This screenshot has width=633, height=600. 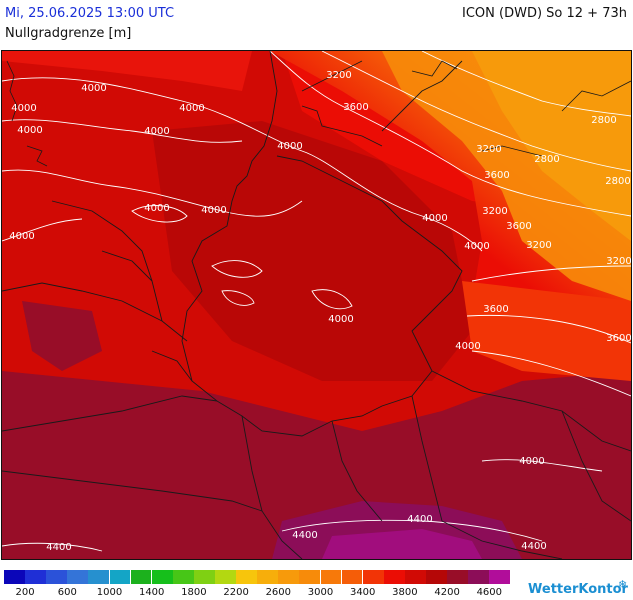 What do you see at coordinates (90, 13) in the screenshot?
I see `forecast-datetime: Mi, 25.06.2025 13:00 UTC` at bounding box center [90, 13].